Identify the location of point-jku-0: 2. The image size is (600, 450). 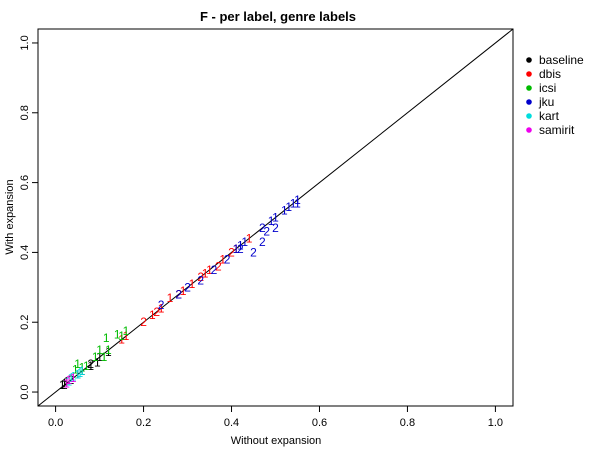
(161, 305).